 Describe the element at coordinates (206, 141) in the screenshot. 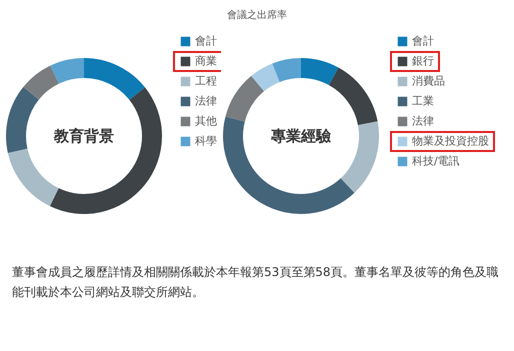

I see `legend-label: 科學` at that location.